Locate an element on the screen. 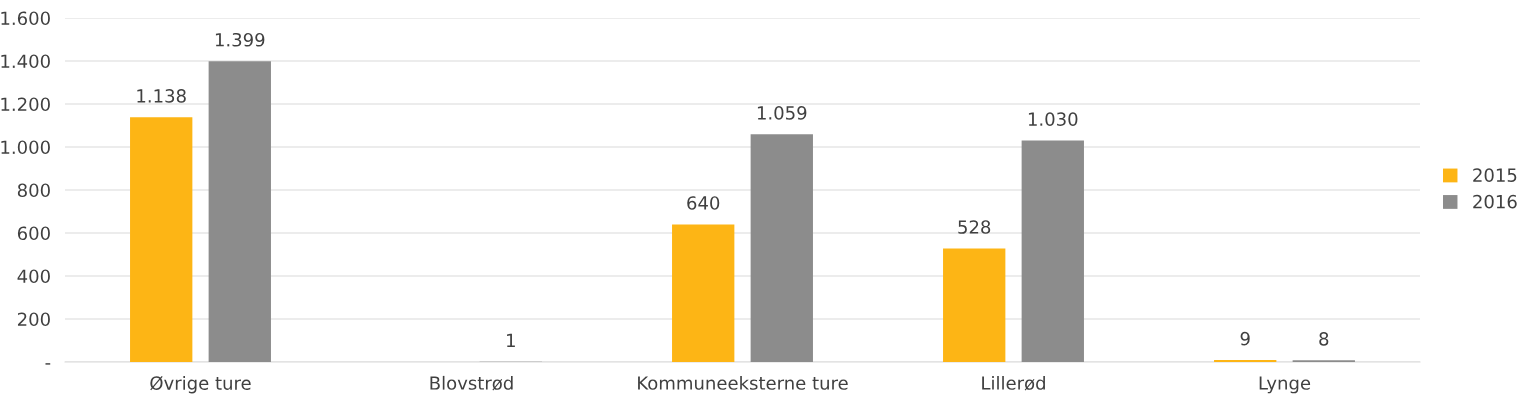  y-tick-label: 600 is located at coordinates (33, 233).